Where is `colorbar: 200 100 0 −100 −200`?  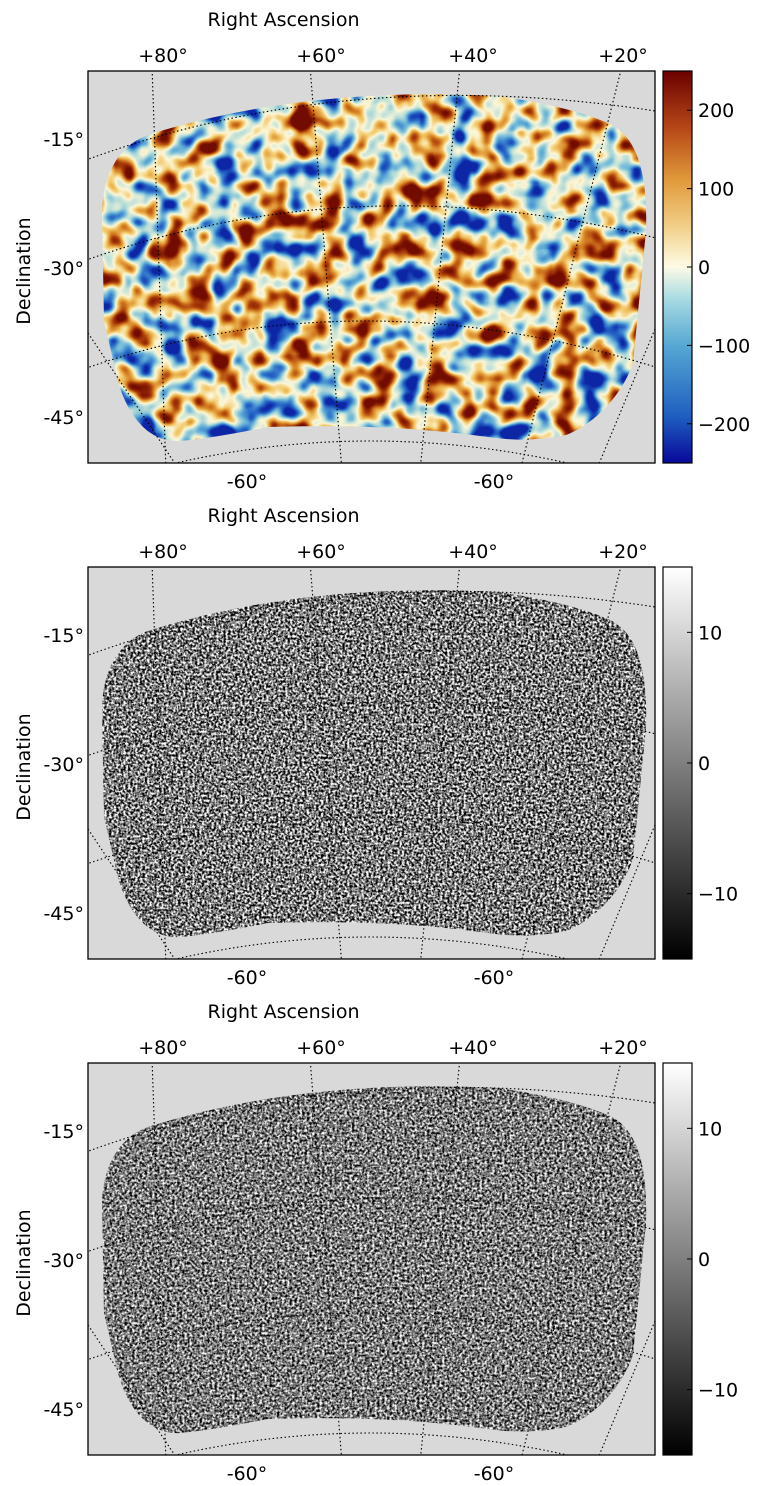
colorbar: 200 100 0 −100 −200 is located at coordinates (706, 267).